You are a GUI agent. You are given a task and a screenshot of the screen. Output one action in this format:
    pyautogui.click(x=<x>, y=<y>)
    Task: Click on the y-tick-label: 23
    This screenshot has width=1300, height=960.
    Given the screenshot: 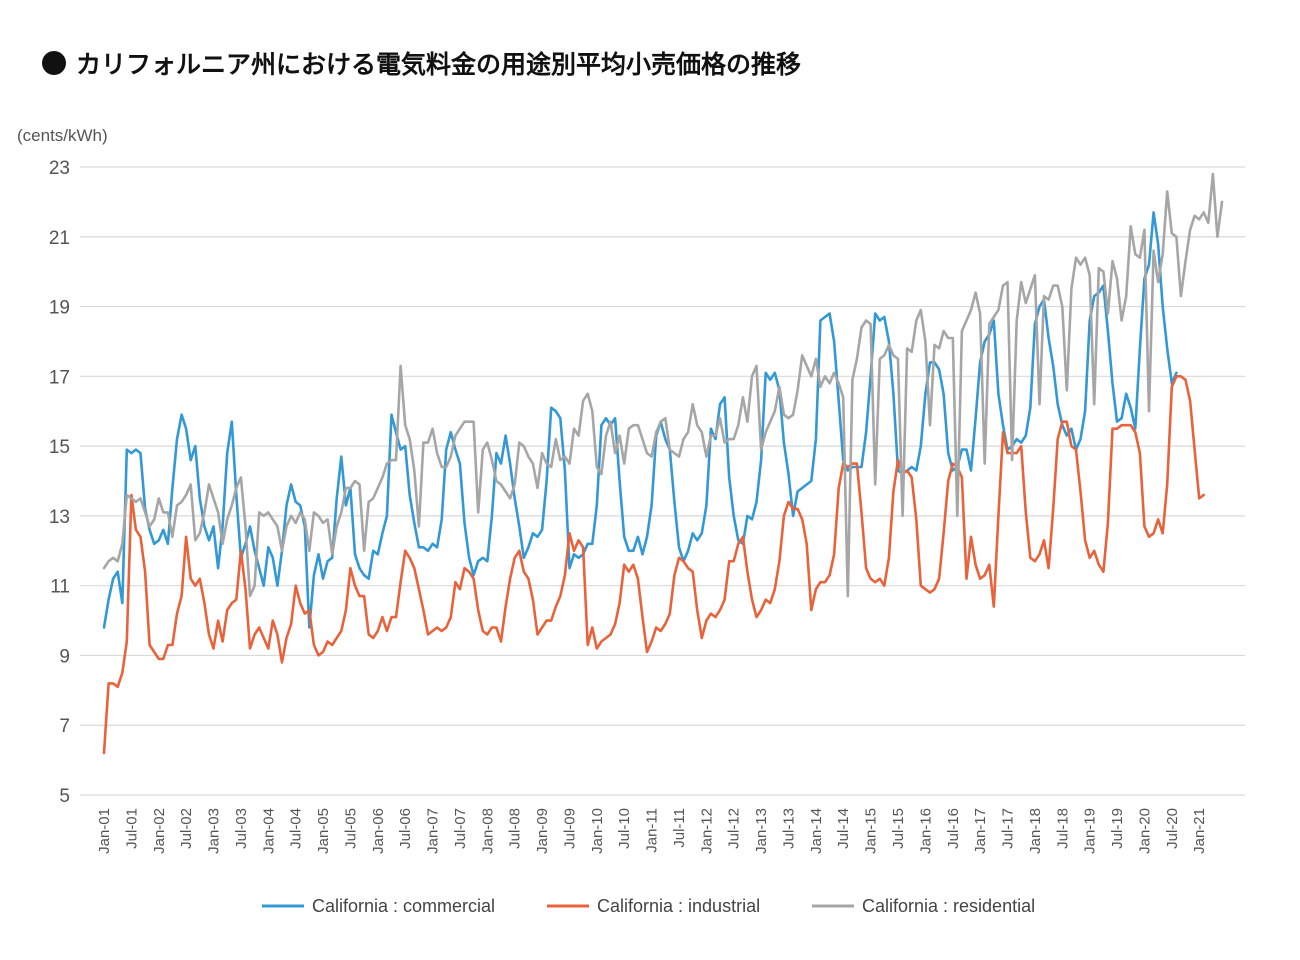 What is the action you would take?
    pyautogui.click(x=59, y=168)
    